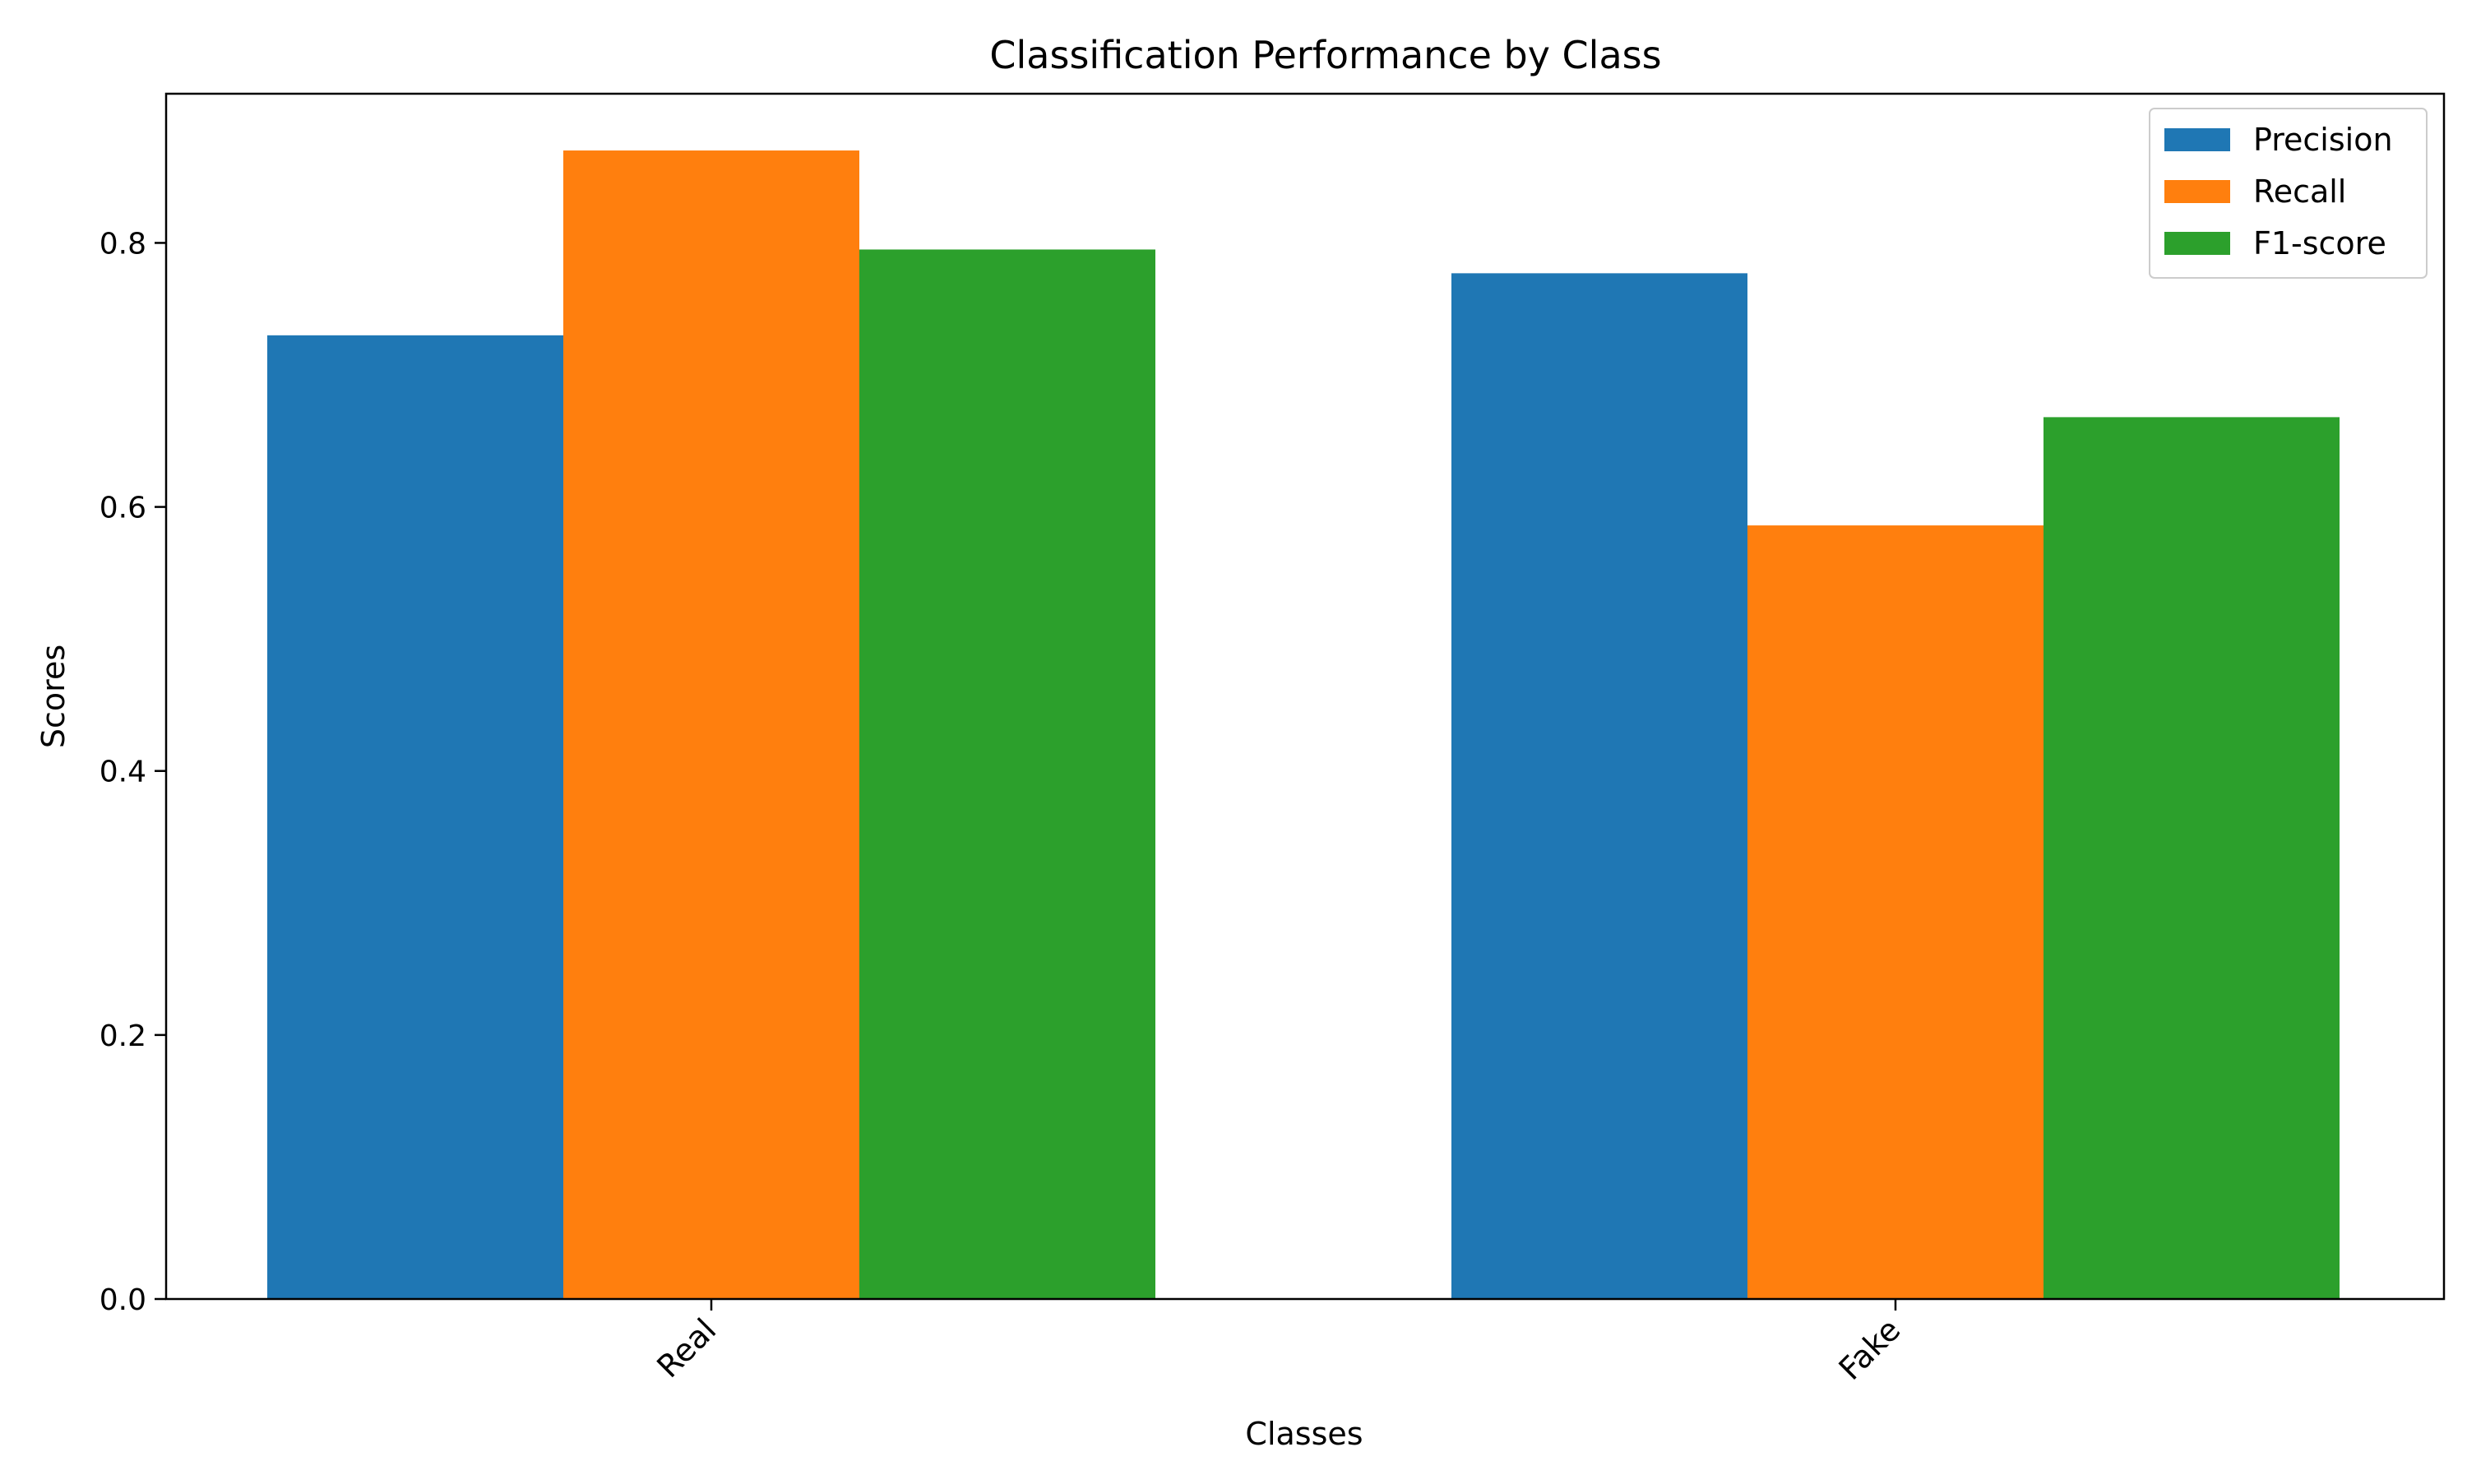  What do you see at coordinates (123, 773) in the screenshot?
I see `y-tick-label: 0.4` at bounding box center [123, 773].